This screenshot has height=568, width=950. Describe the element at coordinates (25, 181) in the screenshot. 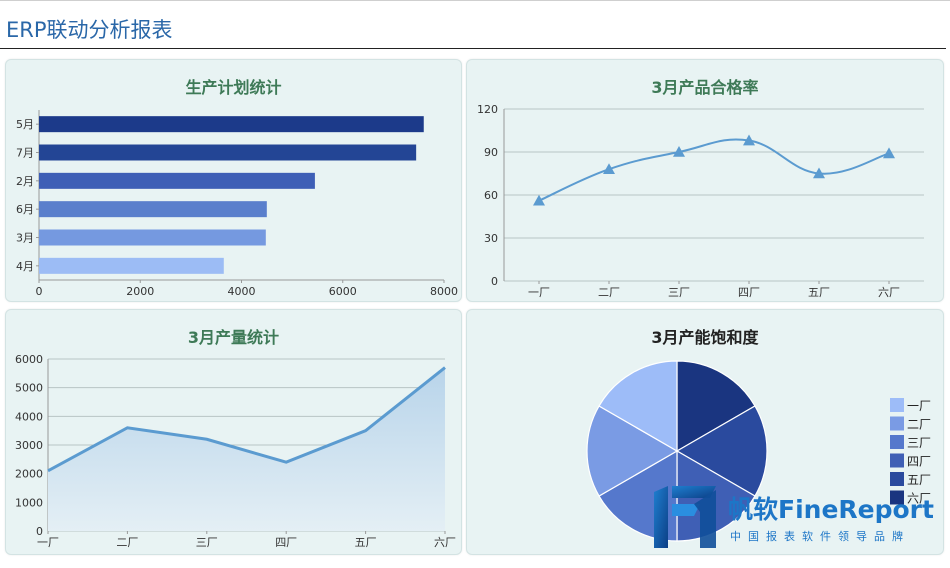

I see `bar-category-label: 2月` at that location.